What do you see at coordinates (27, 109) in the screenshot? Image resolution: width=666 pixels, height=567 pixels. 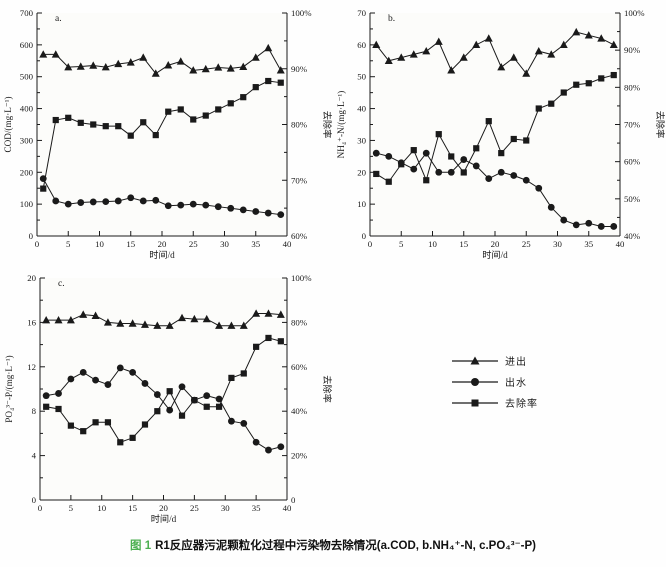 I see `y-left-tick-label: 400` at bounding box center [27, 109].